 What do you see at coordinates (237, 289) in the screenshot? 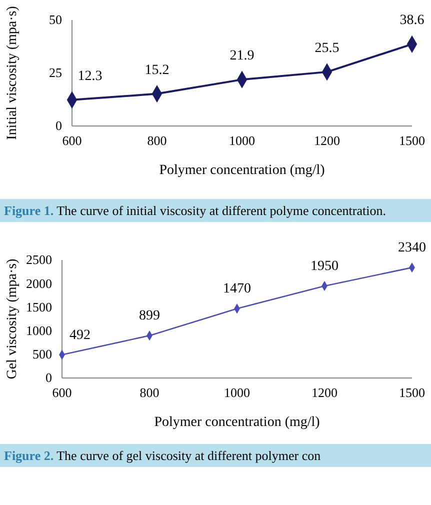
I see `data-label: 1470` at bounding box center [237, 289].